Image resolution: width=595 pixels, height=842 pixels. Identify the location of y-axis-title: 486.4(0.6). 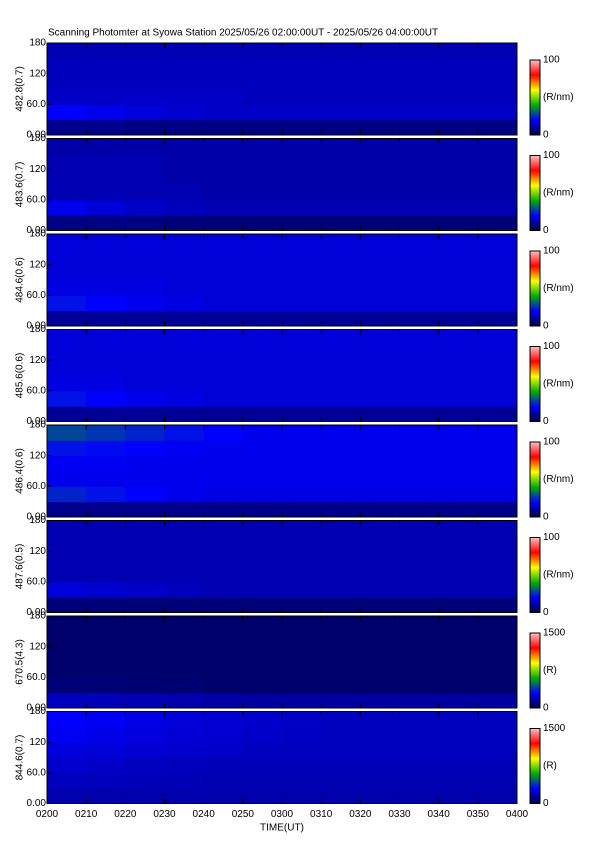
(20, 471).